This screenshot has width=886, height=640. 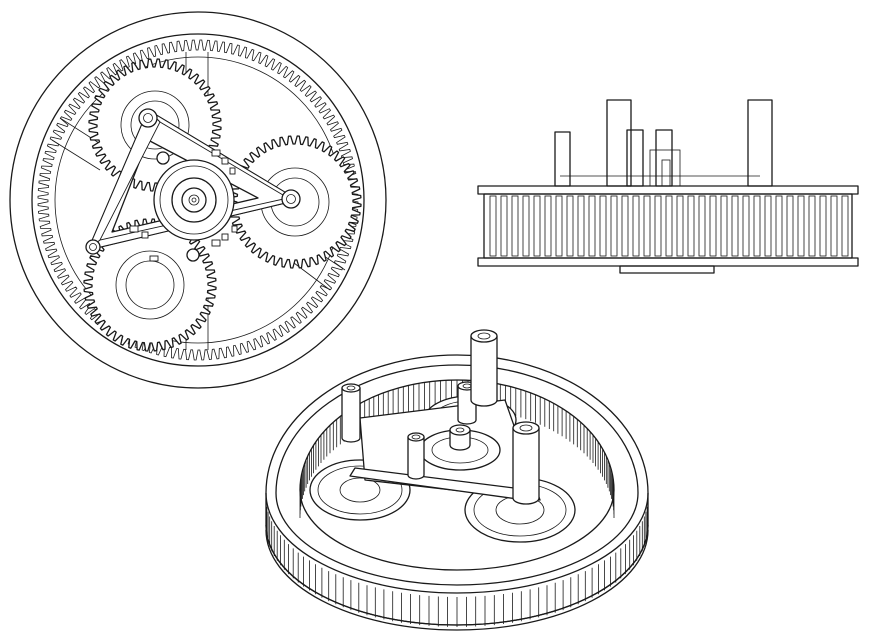 I want to click on iso-outer-belt-ribs, so click(x=457, y=562).